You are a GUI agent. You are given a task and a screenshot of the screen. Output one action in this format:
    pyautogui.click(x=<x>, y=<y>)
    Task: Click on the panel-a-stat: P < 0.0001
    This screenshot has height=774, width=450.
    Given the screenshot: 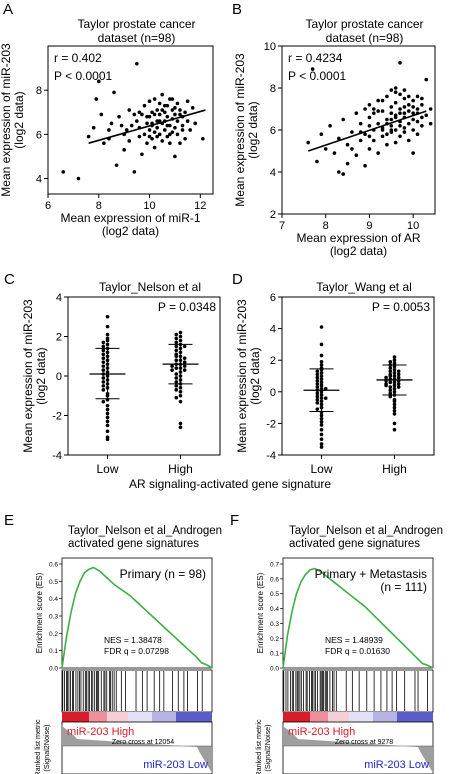 What is the action you would take?
    pyautogui.click(x=83, y=76)
    